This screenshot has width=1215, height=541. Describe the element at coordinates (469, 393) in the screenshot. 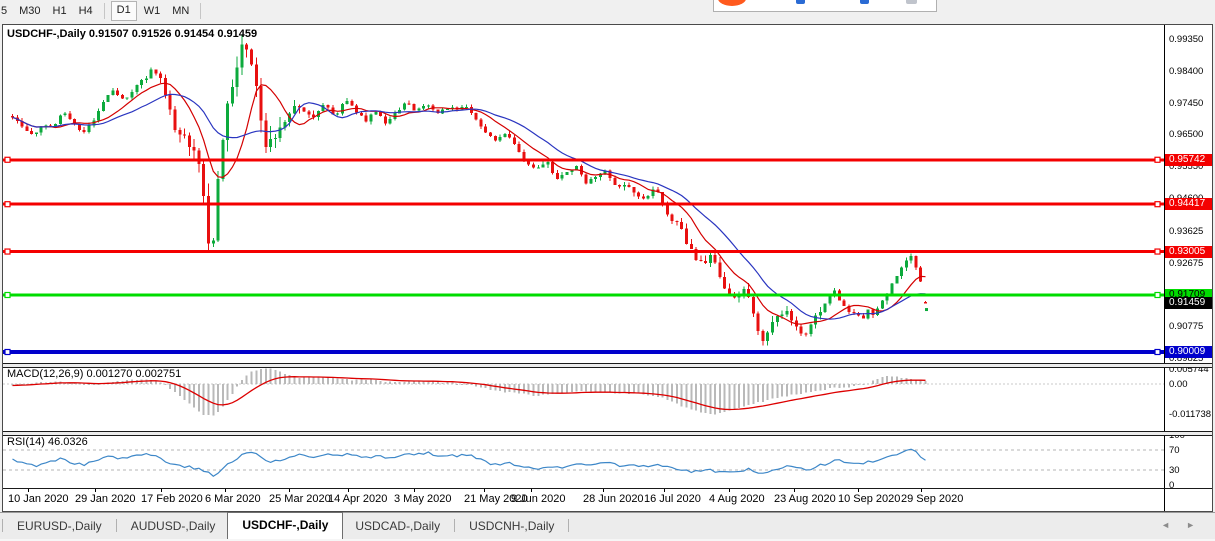

I see `macd-signal-line` at that location.